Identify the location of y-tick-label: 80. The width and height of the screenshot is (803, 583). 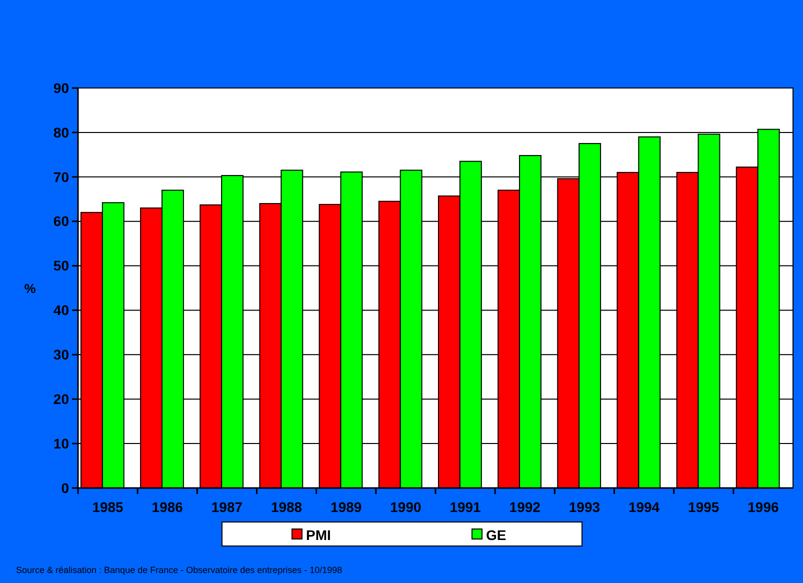
(61, 132).